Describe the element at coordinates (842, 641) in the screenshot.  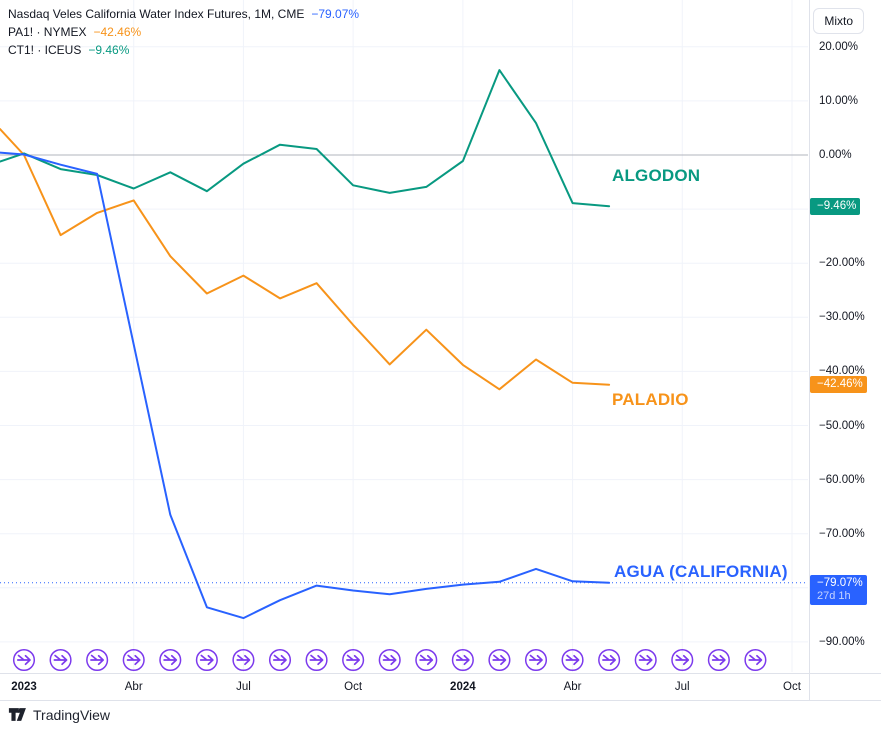
I see `price-axis-label: −90.00%` at that location.